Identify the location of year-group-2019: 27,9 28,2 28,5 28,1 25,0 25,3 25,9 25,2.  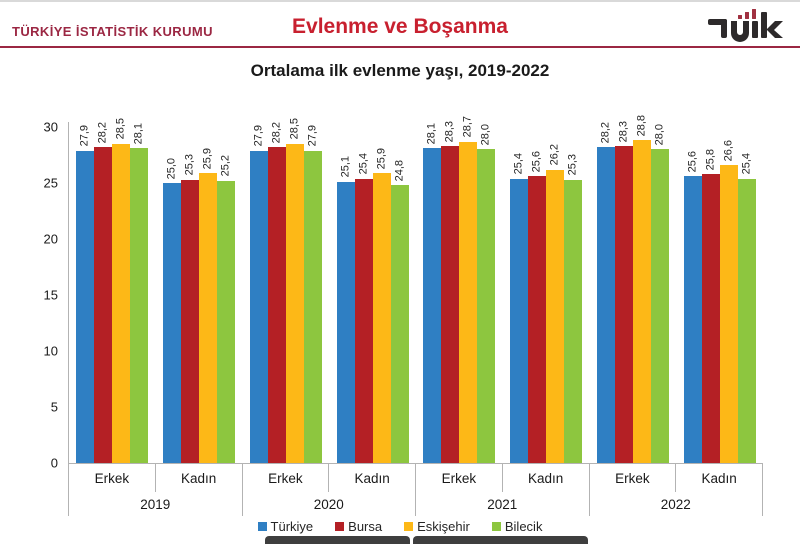
(156, 290).